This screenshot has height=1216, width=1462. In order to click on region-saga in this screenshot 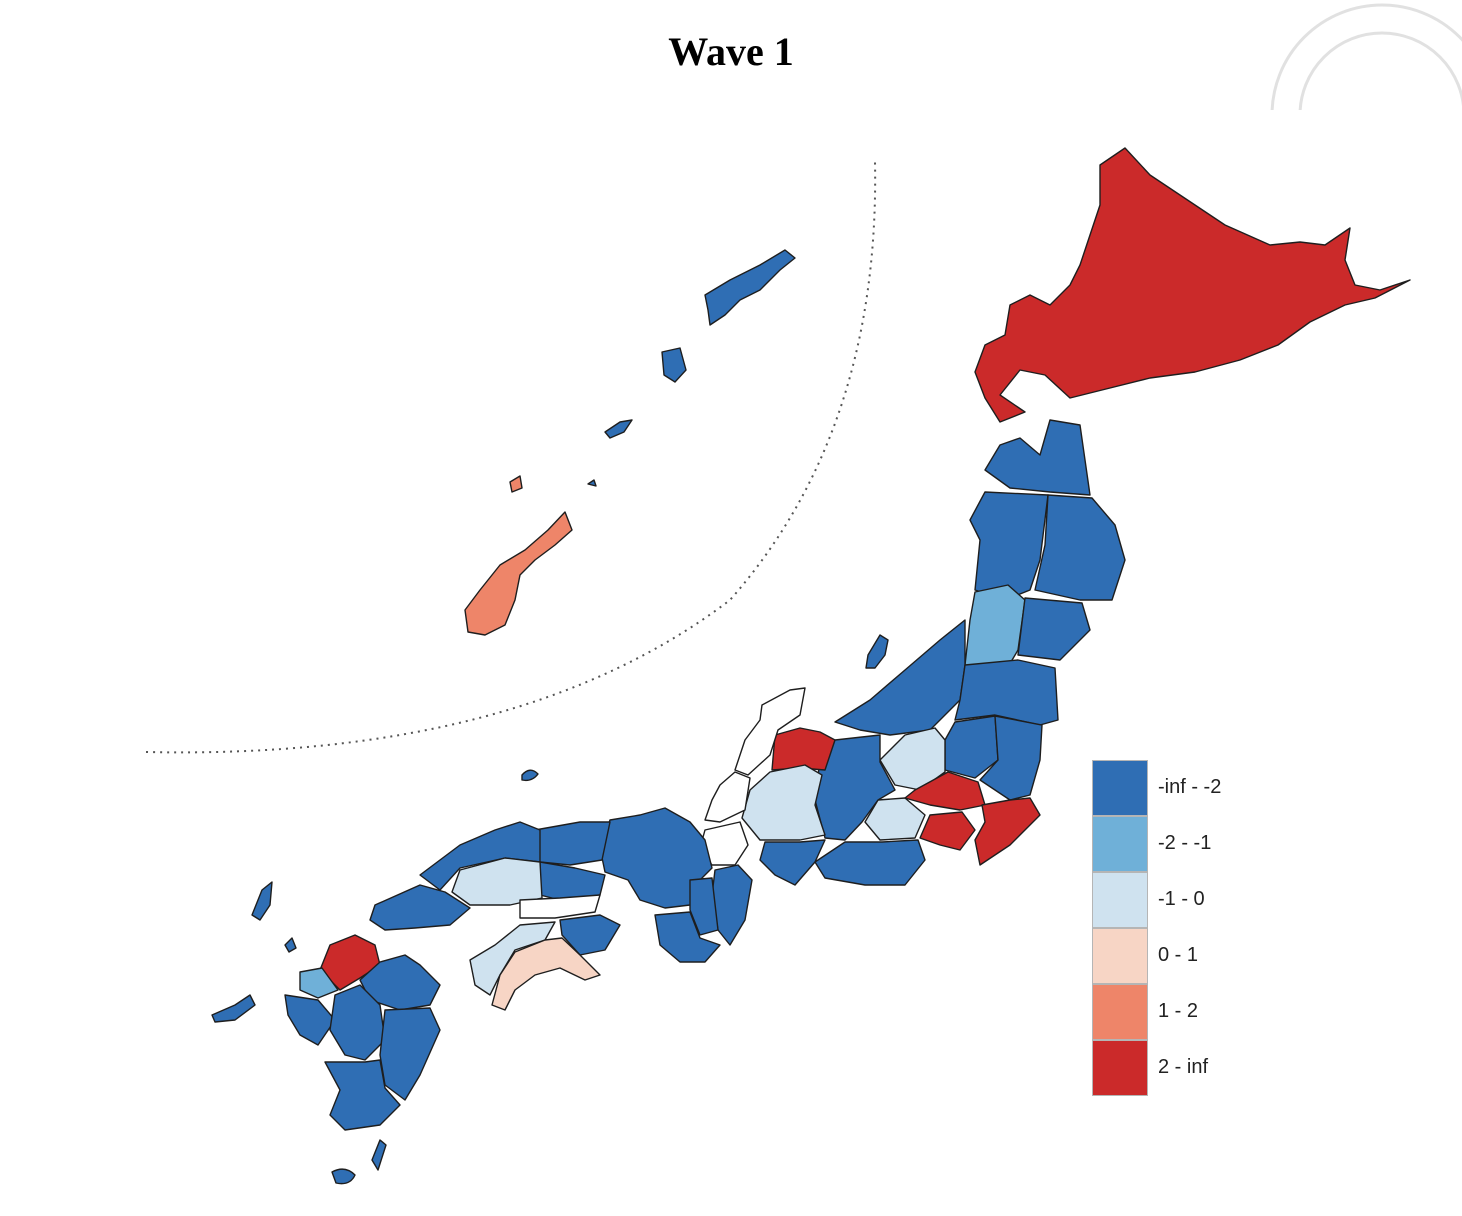, I will do `click(319, 983)`.